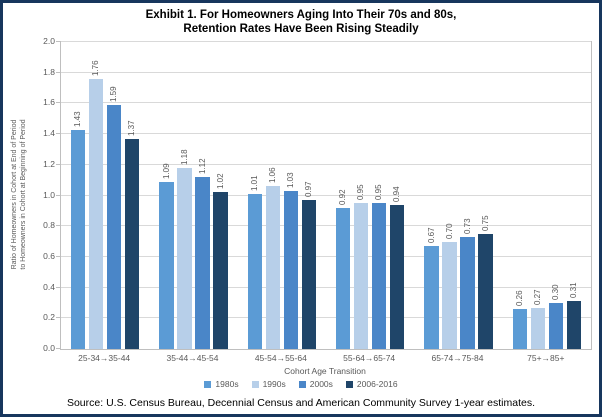 Image resolution: width=602 pixels, height=417 pixels. Describe the element at coordinates (49, 41) in the screenshot. I see `y-tick-label: 2.0` at that location.